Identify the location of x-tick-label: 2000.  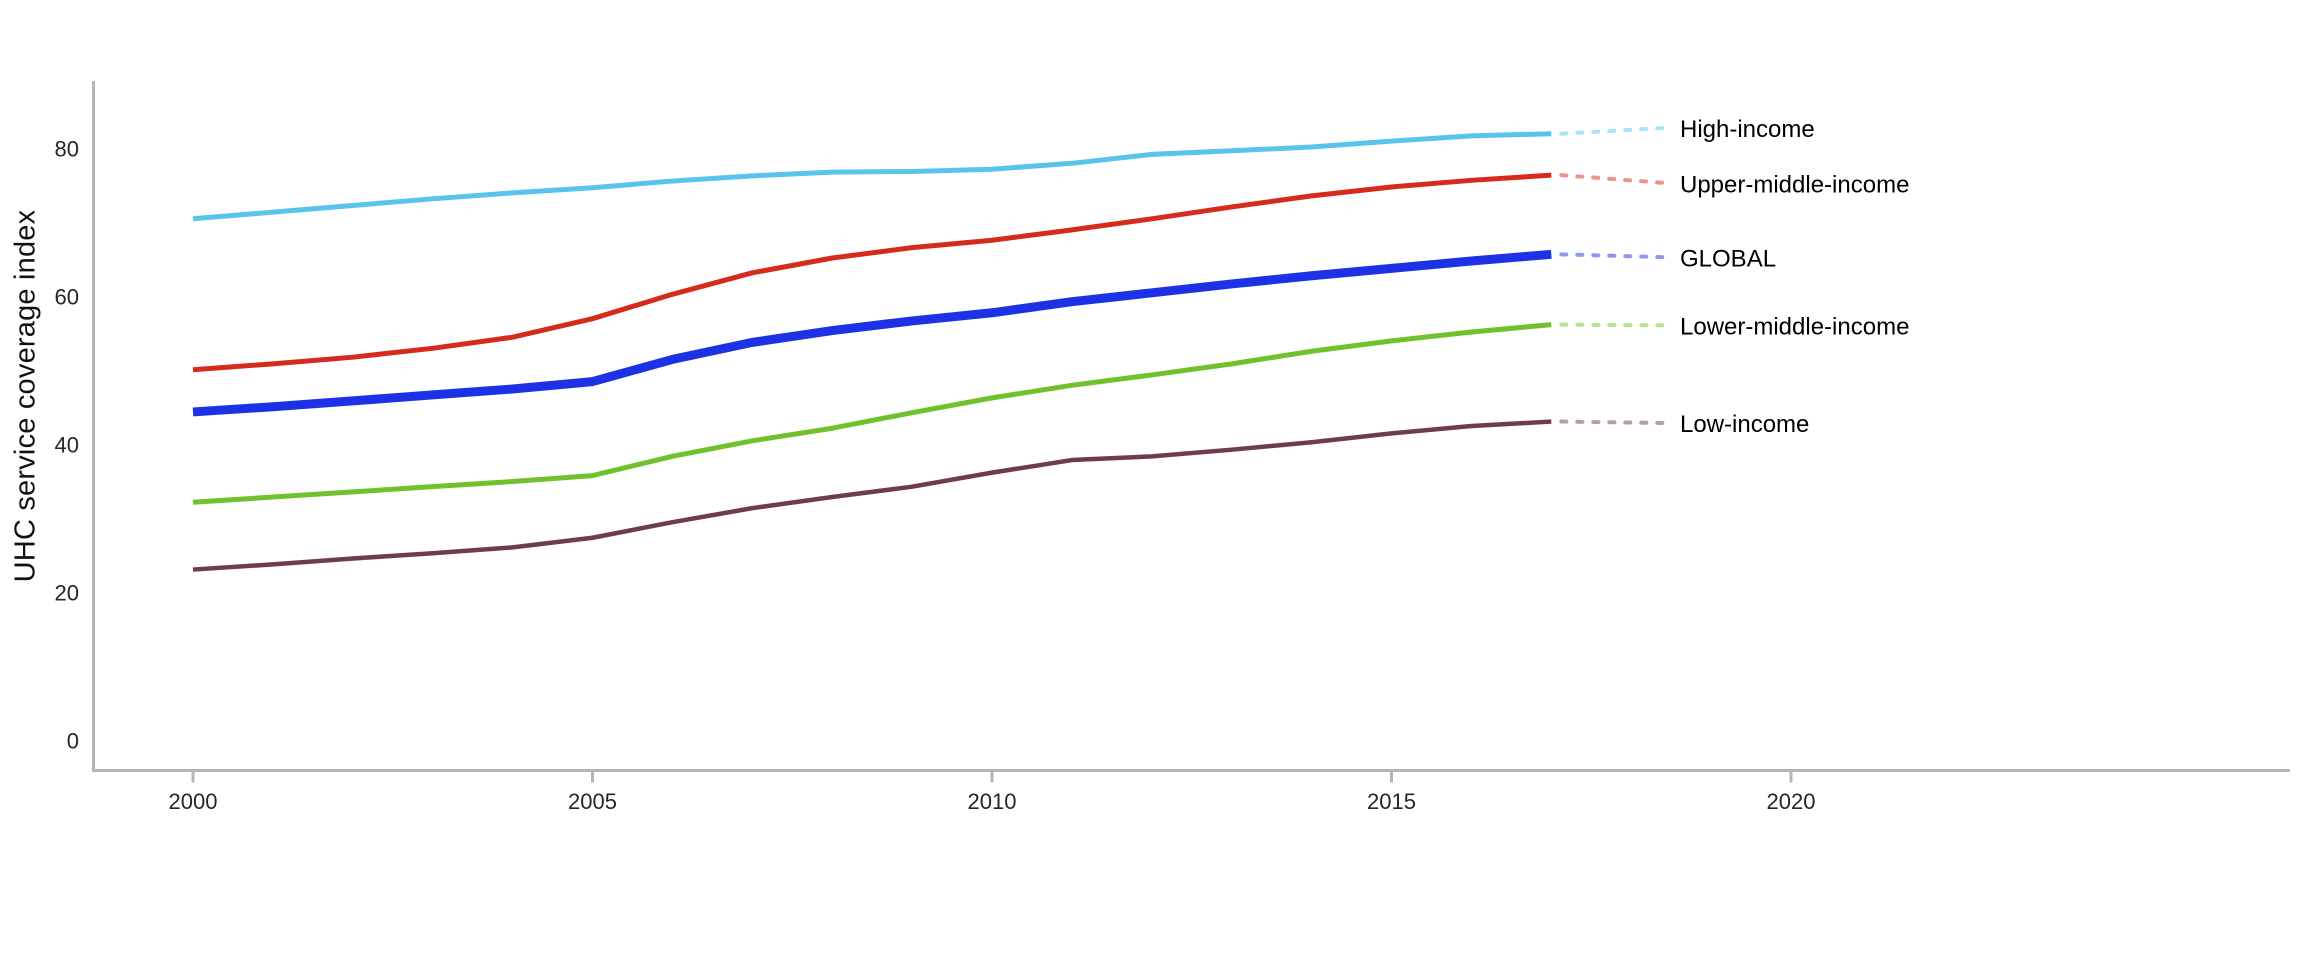
(193, 801).